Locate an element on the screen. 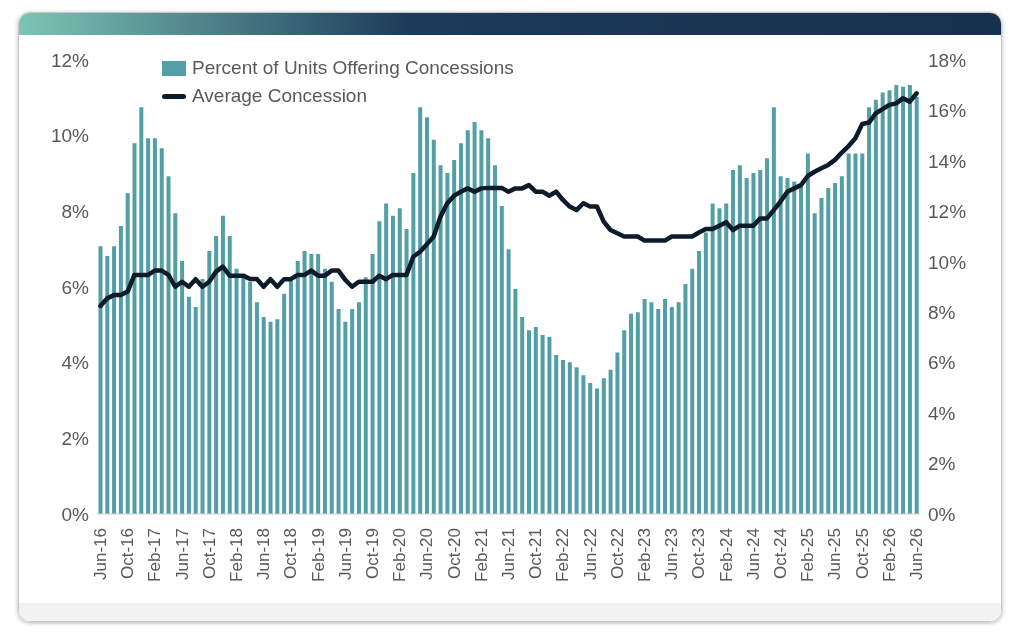 Image resolution: width=1020 pixels, height=633 pixels. x-tick-label: Feb-18 is located at coordinates (236, 555).